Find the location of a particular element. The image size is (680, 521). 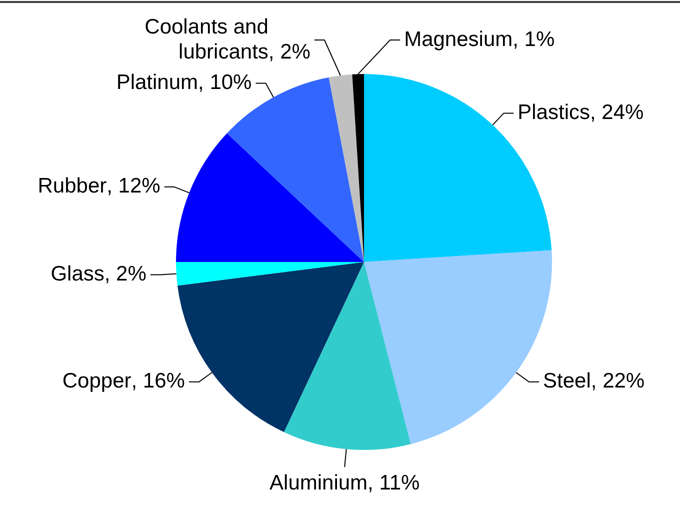

data-label: , 12% is located at coordinates (133, 186).